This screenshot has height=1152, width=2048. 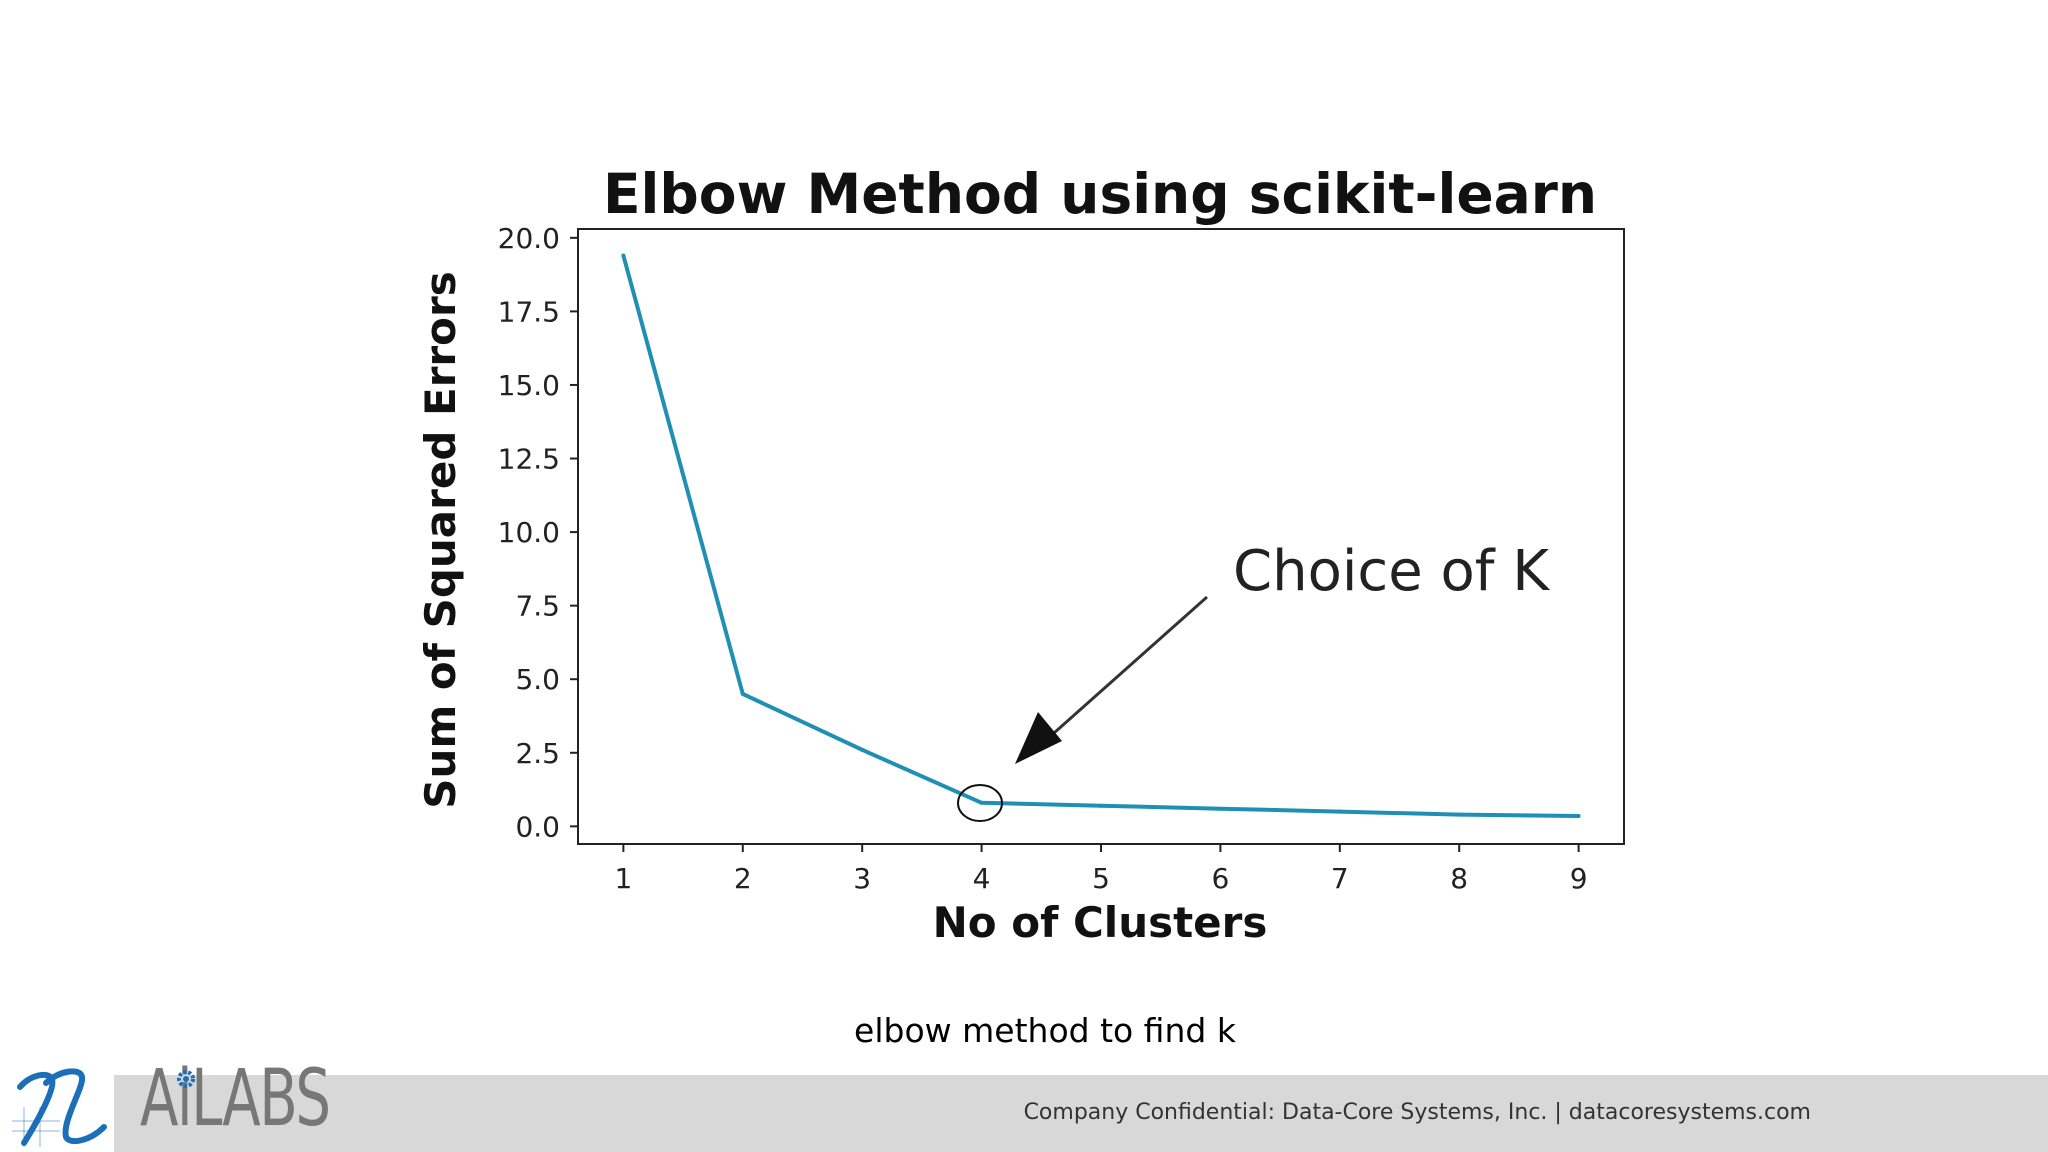 I want to click on gear-icon, so click(x=186, y=1079).